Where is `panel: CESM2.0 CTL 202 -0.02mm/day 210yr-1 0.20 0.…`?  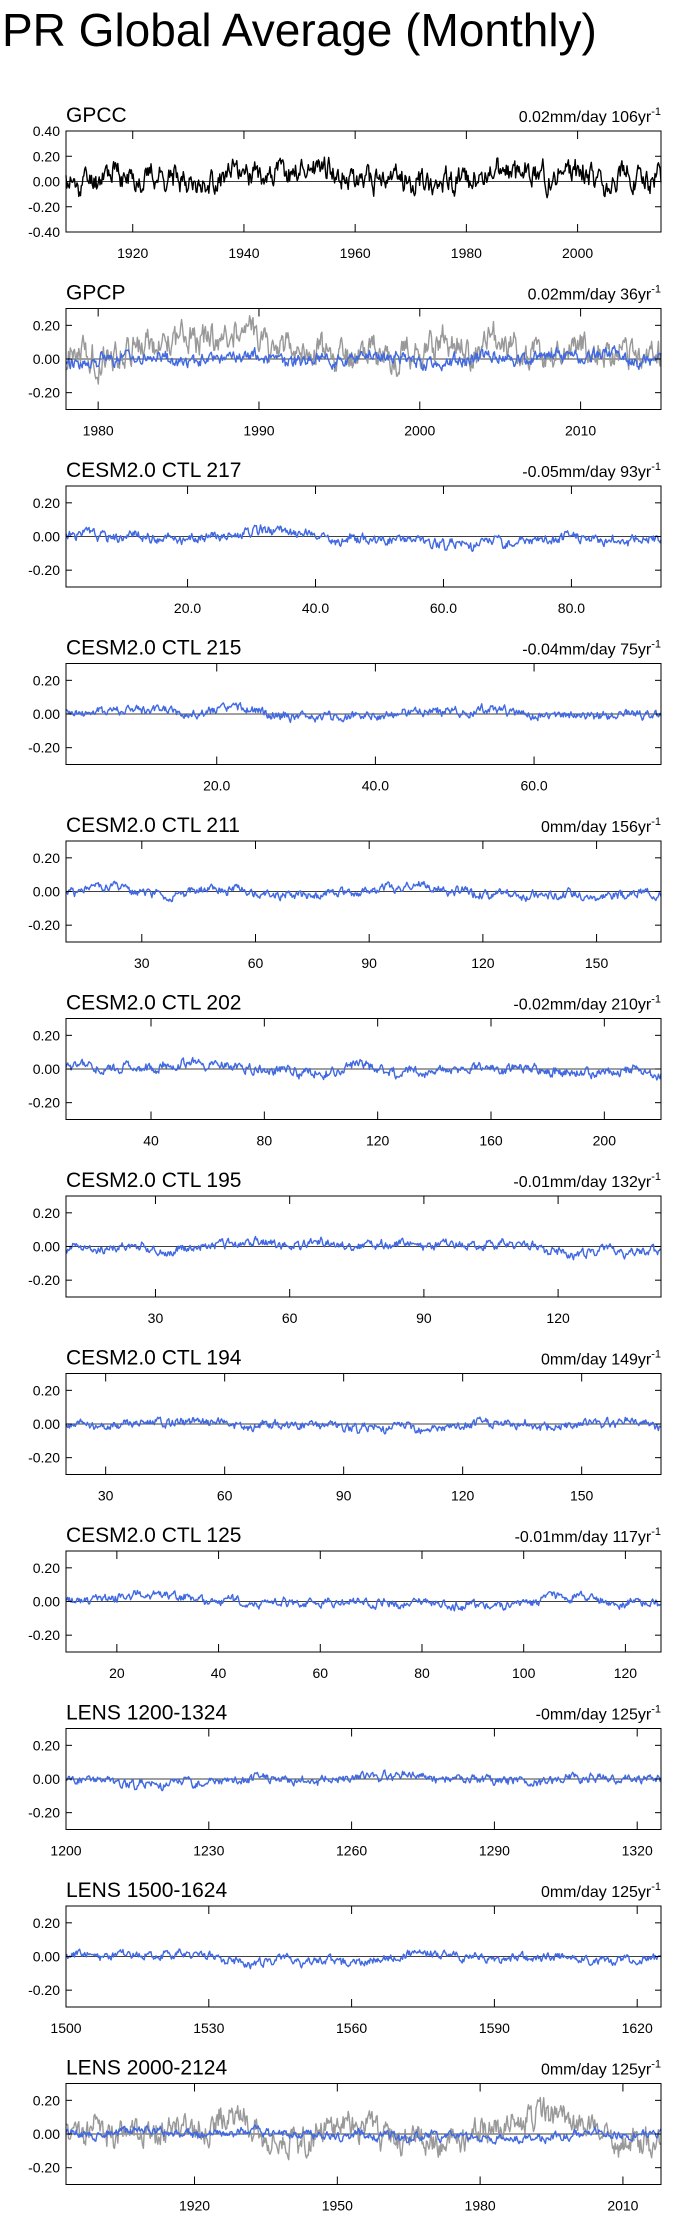
panel: CESM2.0 CTL 202 -0.02mm/day 210yr-1 0.20 0.… is located at coordinates (345, 1070).